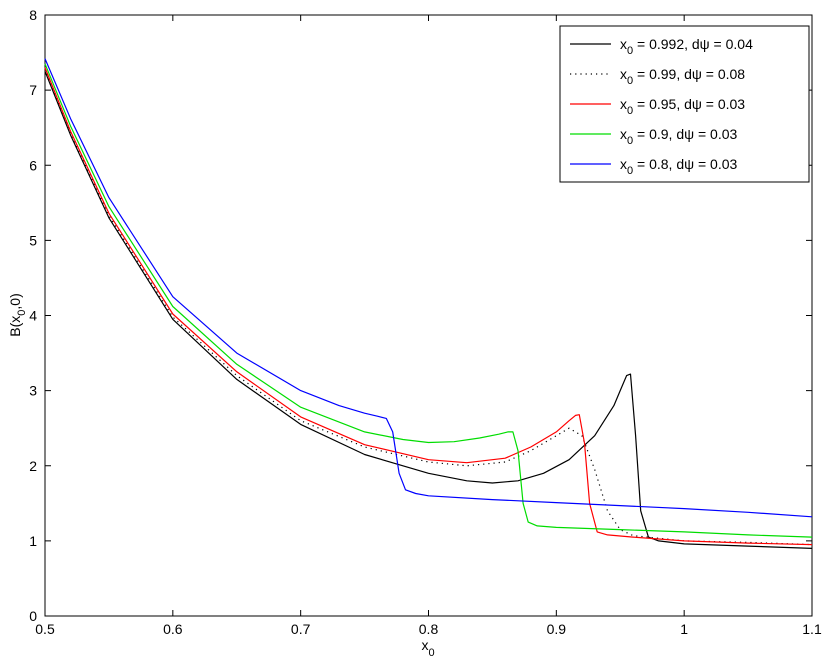 The image size is (830, 667). I want to click on legend-label-2: x0 = 0.99, dψ = 0.08, so click(682, 76).